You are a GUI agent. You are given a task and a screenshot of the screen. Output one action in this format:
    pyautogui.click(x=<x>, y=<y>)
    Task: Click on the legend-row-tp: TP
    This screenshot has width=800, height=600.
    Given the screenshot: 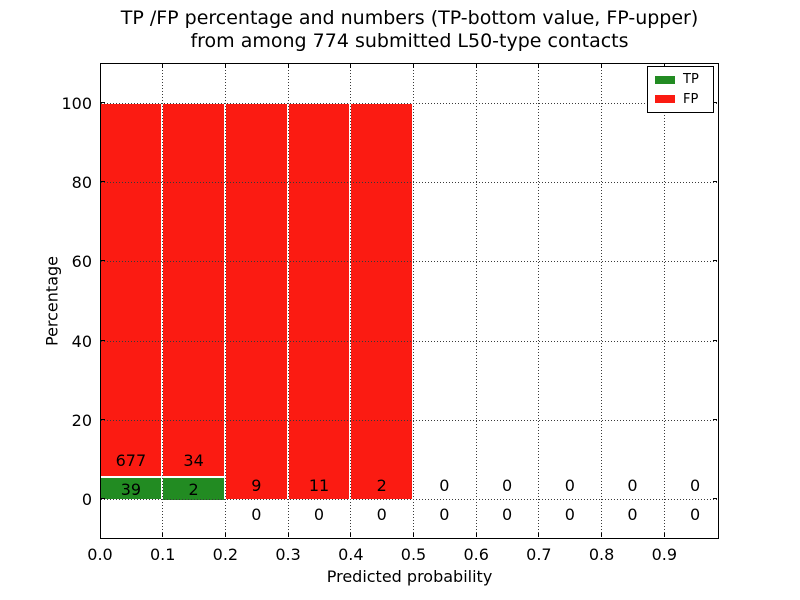 What is the action you would take?
    pyautogui.click(x=680, y=79)
    